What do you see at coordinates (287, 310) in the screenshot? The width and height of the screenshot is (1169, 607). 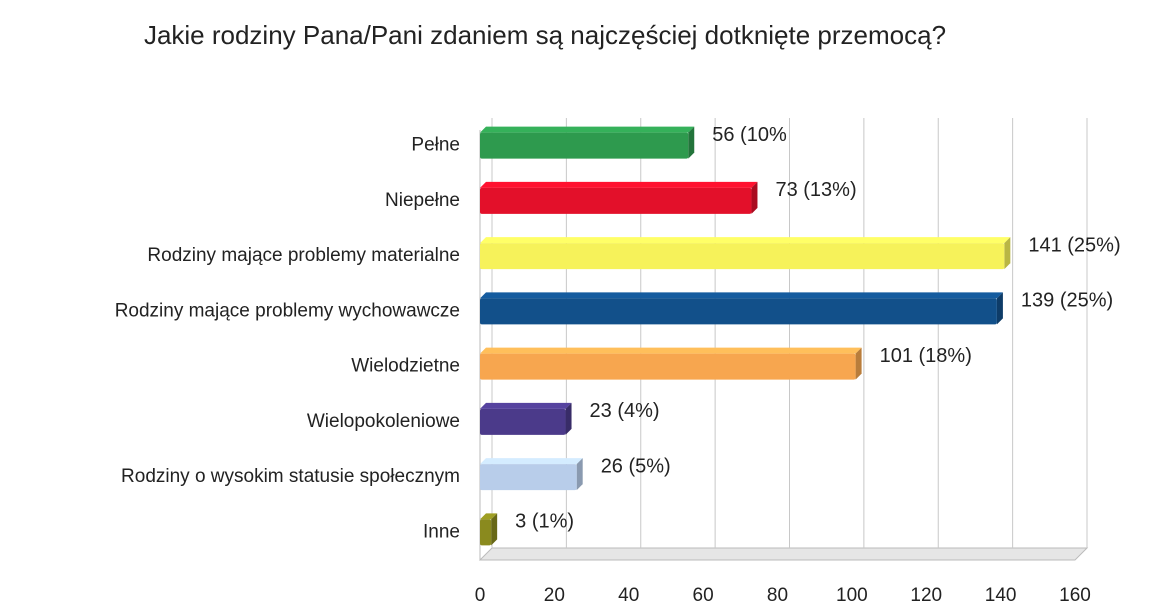 I see `y-tick-label: Rodziny mające problemy wychowawcze` at bounding box center [287, 310].